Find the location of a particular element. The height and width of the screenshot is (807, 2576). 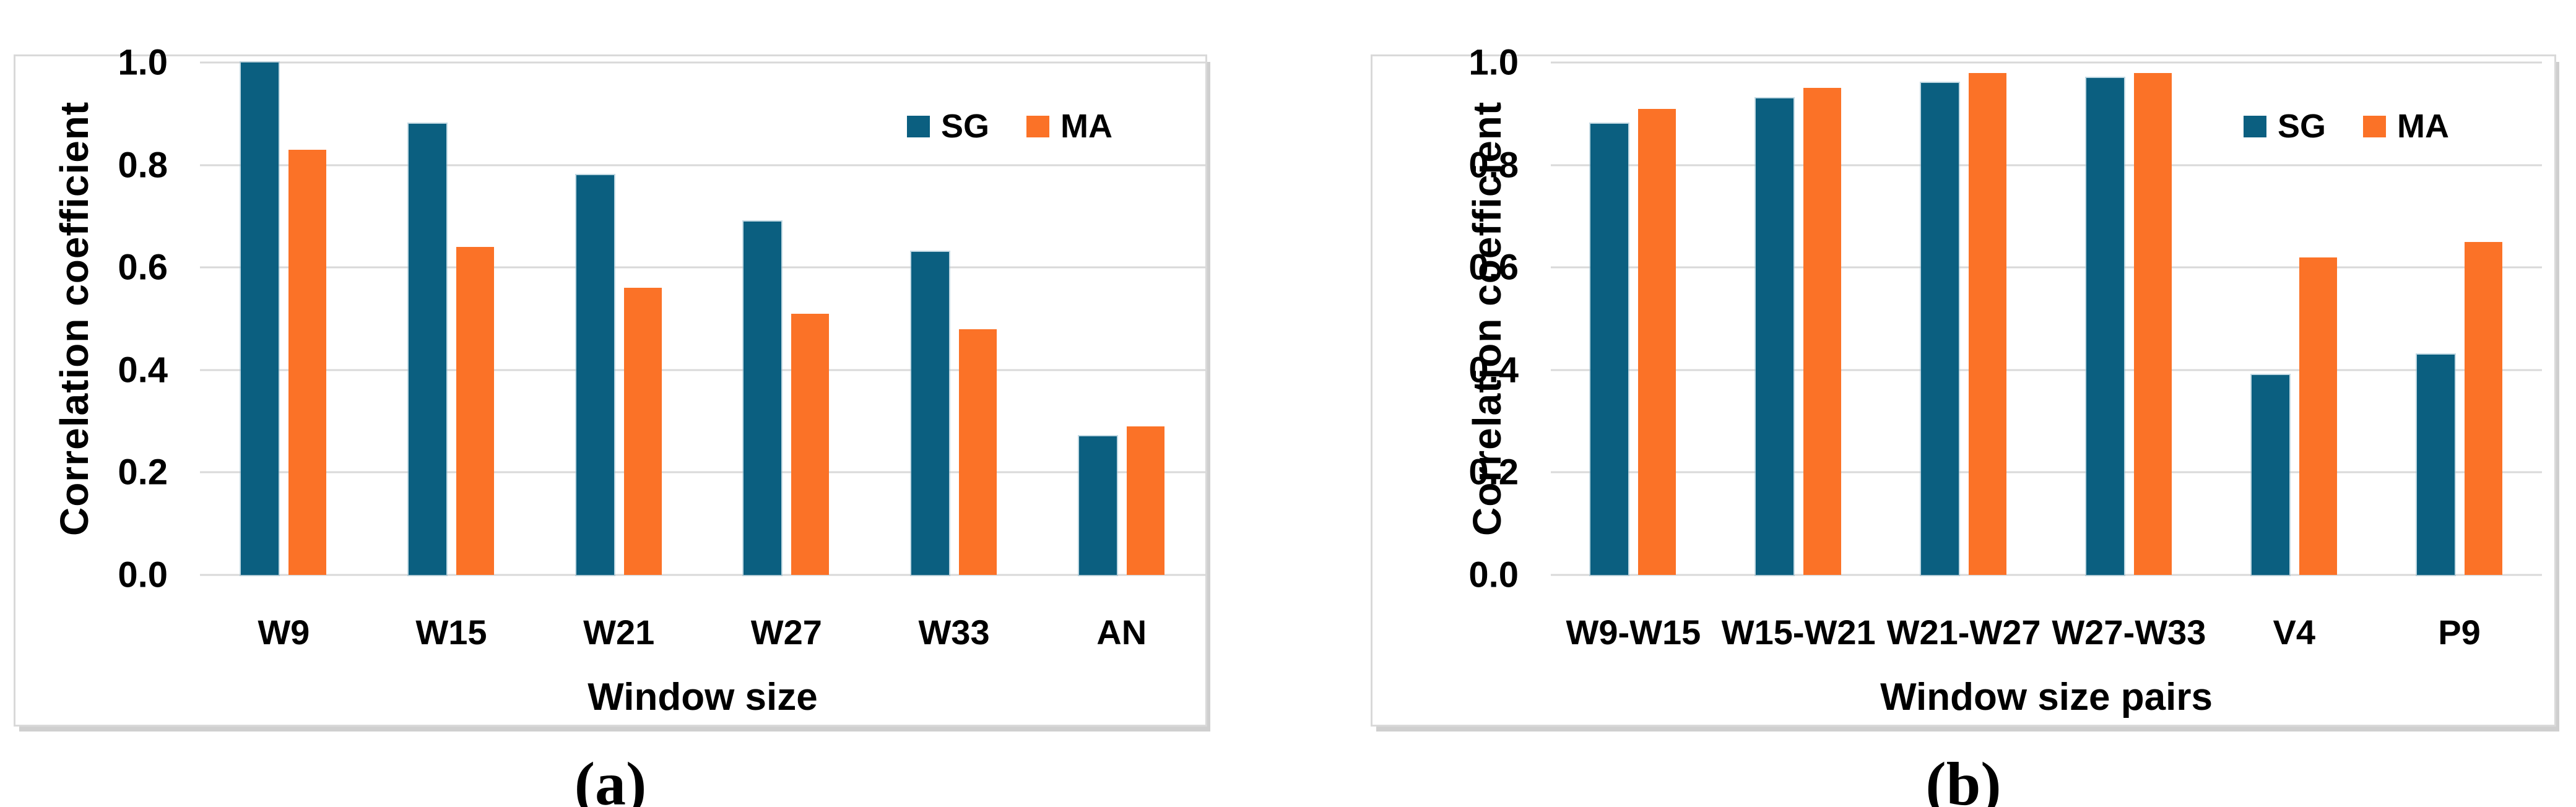

bar-sg-w9-w15 is located at coordinates (1609, 350).